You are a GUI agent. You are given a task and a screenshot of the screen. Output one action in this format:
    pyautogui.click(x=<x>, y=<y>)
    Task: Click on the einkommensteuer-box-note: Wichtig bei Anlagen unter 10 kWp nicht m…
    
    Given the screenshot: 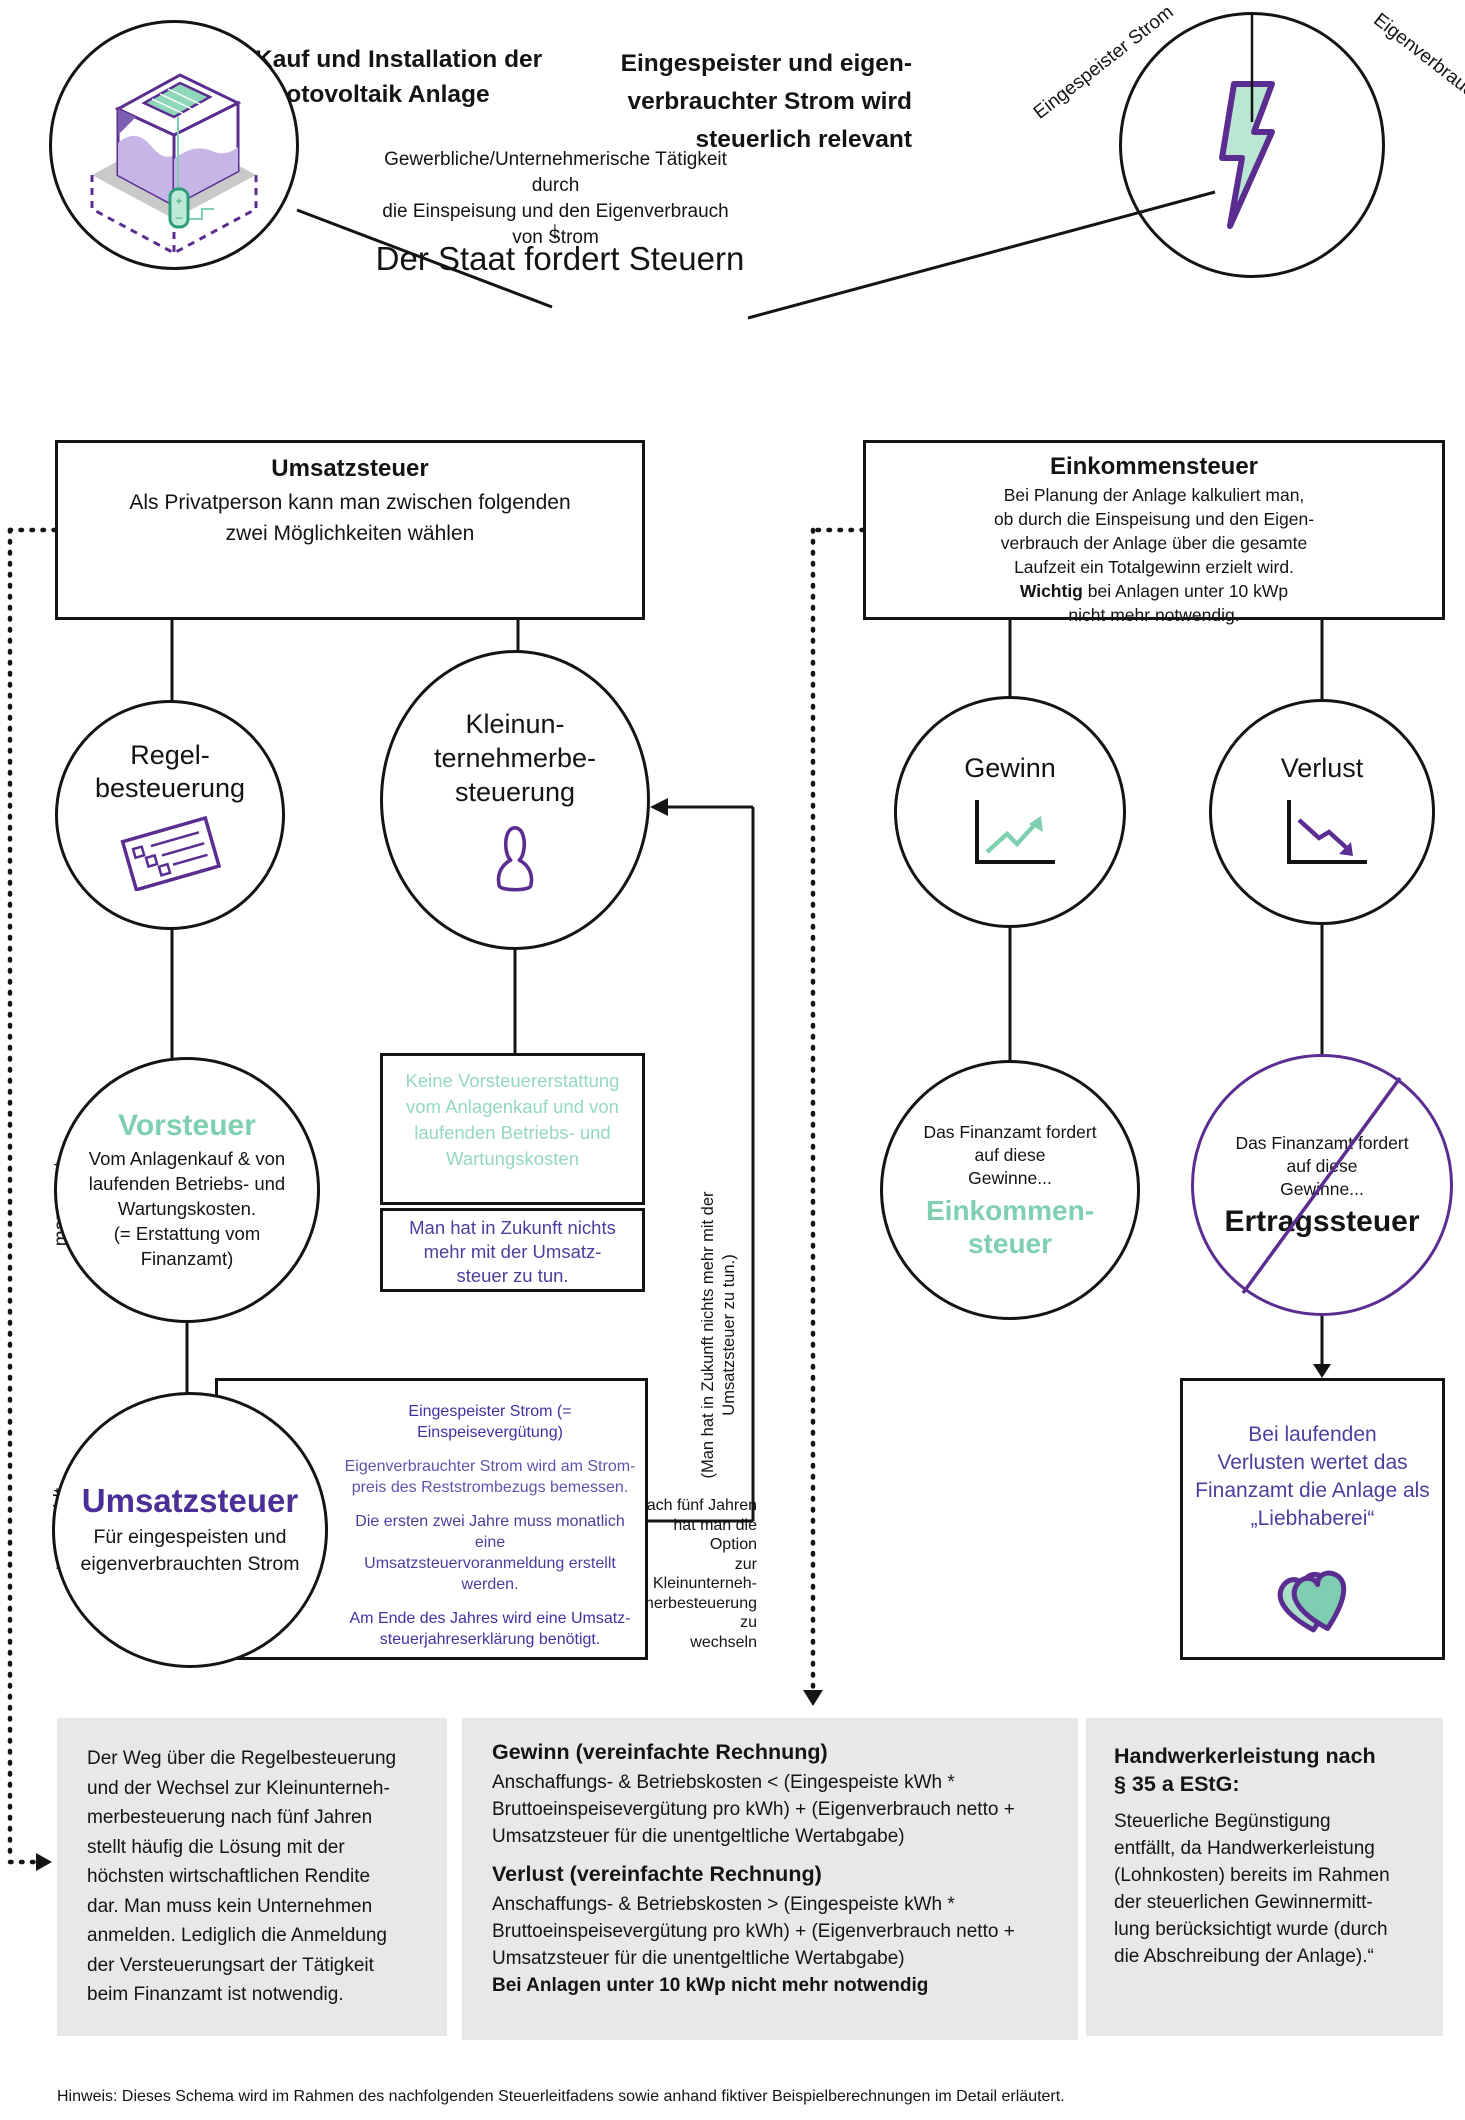 What is the action you would take?
    pyautogui.click(x=1154, y=603)
    